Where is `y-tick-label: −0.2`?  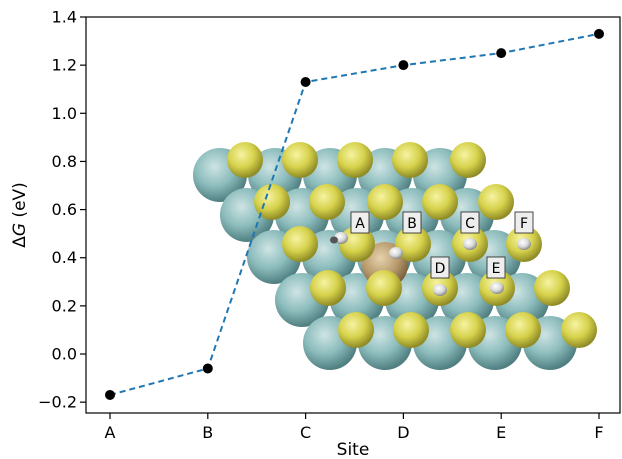
y-tick-label: −0.2 is located at coordinates (57, 402).